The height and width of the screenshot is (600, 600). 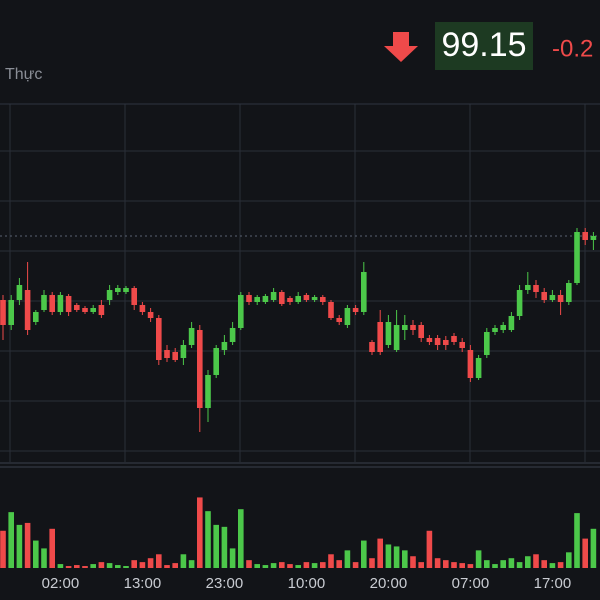 I want to click on price-change: -0.2, so click(x=572, y=48).